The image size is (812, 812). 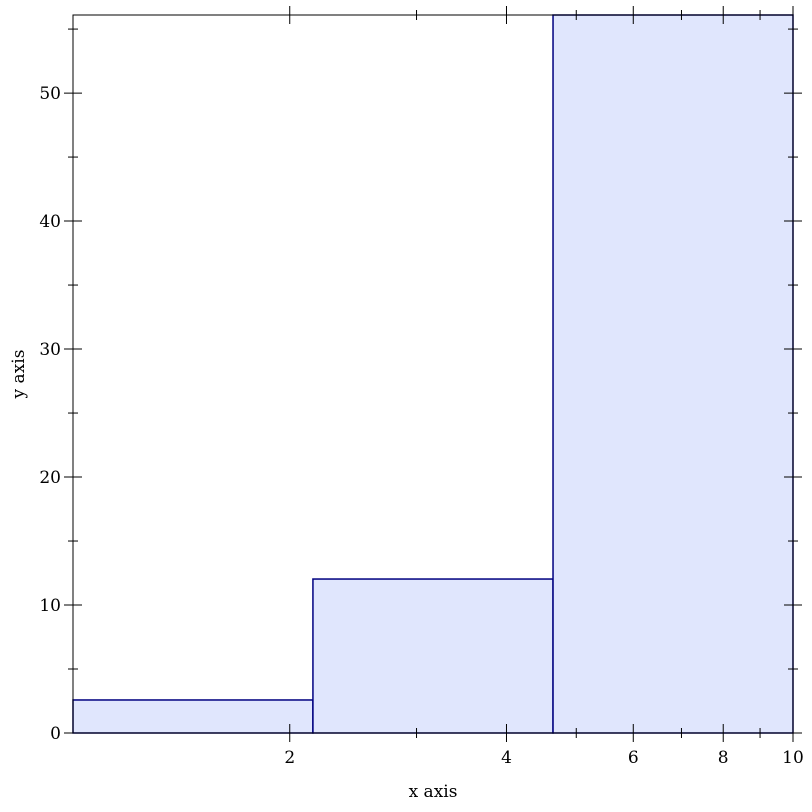 What do you see at coordinates (50, 478) in the screenshot?
I see `y-tick-label: 20` at bounding box center [50, 478].